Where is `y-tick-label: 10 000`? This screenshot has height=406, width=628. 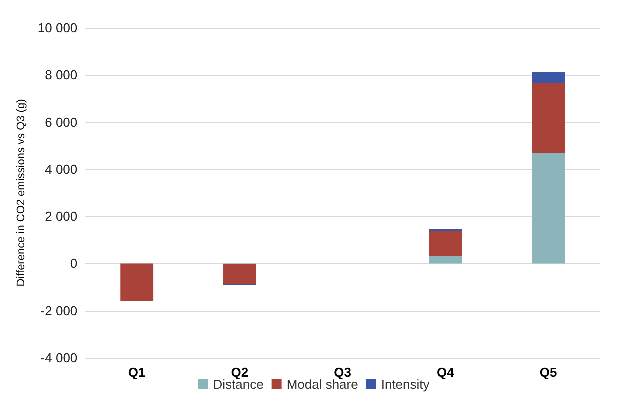 y-tick-label: 10 000 is located at coordinates (58, 28).